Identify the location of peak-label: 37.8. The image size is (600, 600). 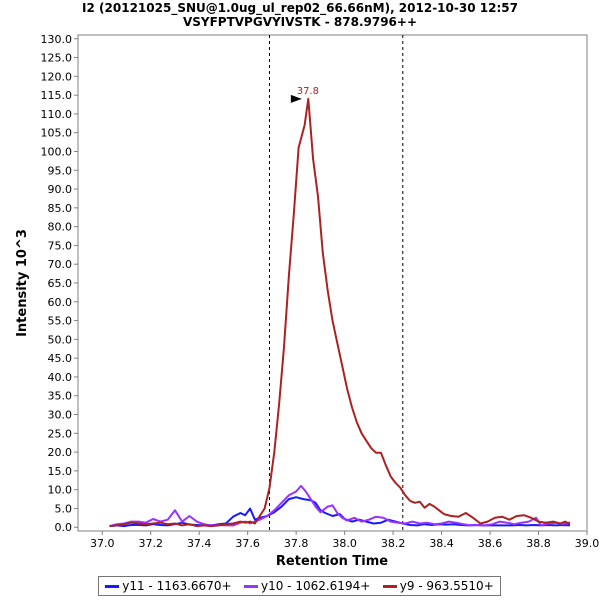
(308, 91).